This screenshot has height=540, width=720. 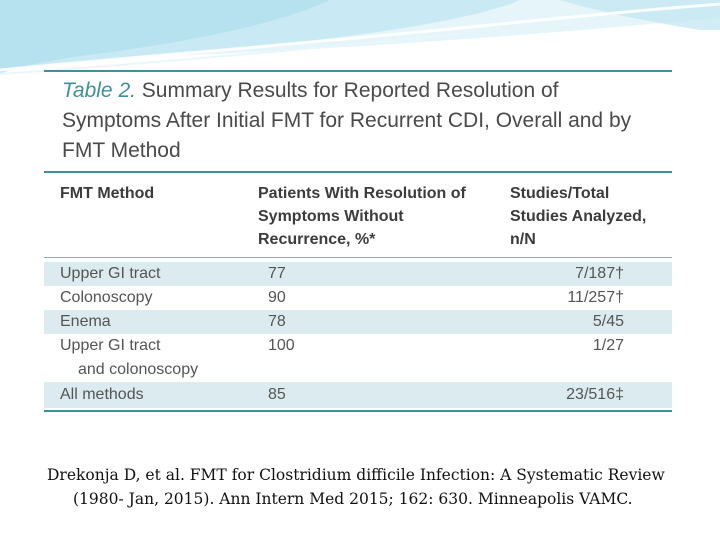 What do you see at coordinates (277, 394) in the screenshot?
I see `percent-cell: 85` at bounding box center [277, 394].